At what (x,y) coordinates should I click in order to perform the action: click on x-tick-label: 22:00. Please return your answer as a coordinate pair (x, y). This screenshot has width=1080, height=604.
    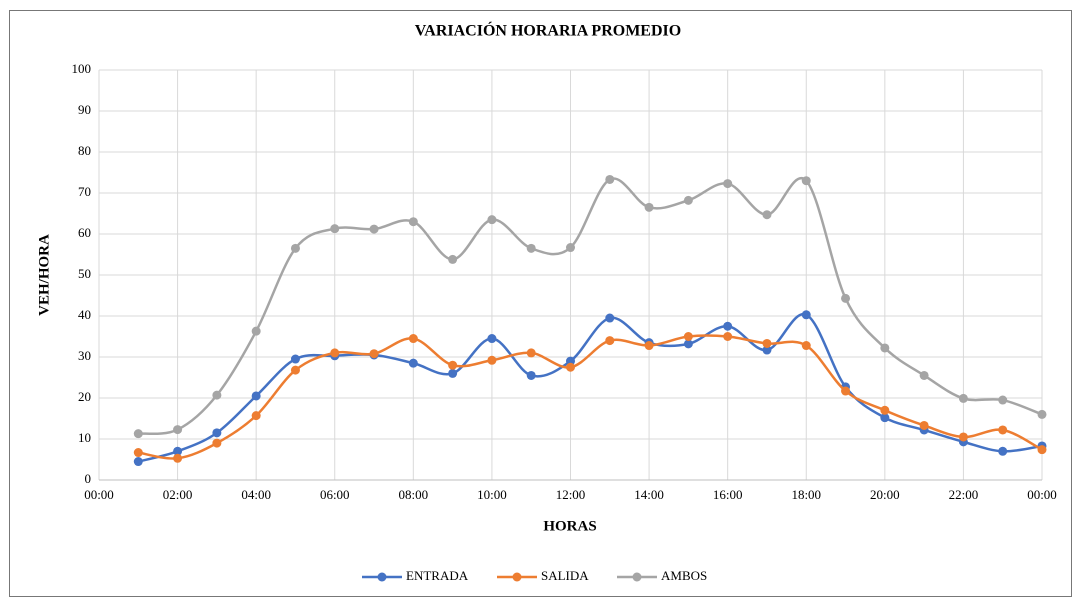
    Looking at the image, I should click on (964, 494).